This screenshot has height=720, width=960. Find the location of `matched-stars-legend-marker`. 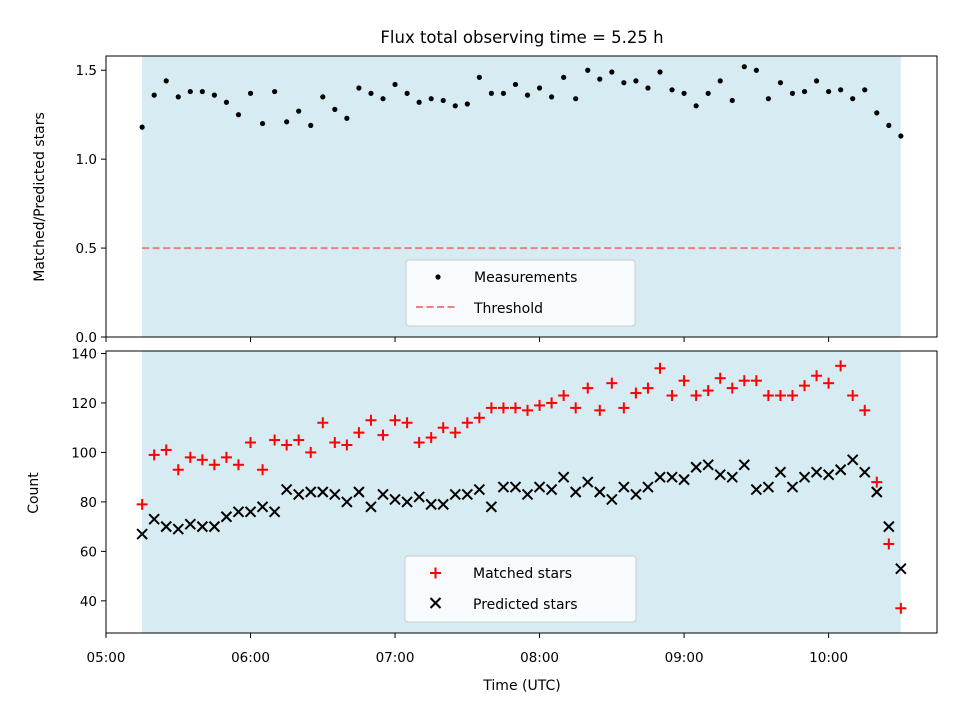

matched-stars-legend-marker is located at coordinates (435, 573).